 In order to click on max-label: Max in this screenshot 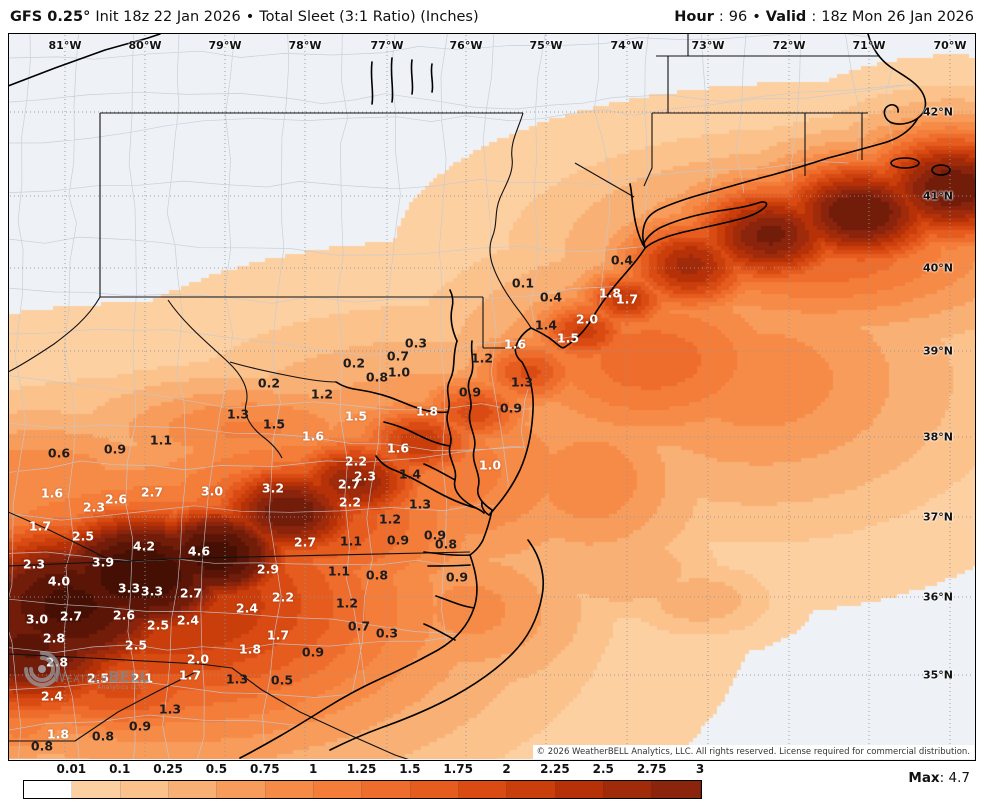, I will do `click(924, 778)`.